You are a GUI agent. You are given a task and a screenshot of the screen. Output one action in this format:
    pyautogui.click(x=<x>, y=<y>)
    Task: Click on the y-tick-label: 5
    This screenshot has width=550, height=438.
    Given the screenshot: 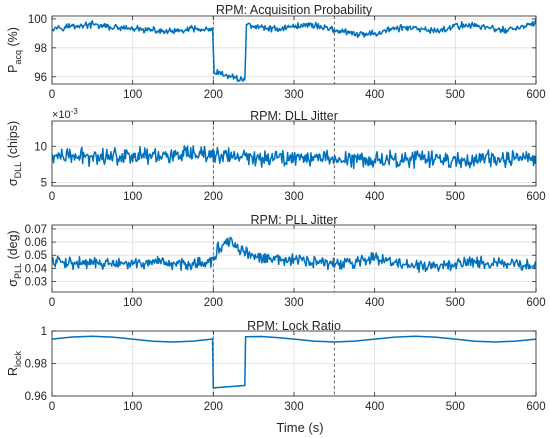 What is the action you would take?
    pyautogui.click(x=44, y=183)
    